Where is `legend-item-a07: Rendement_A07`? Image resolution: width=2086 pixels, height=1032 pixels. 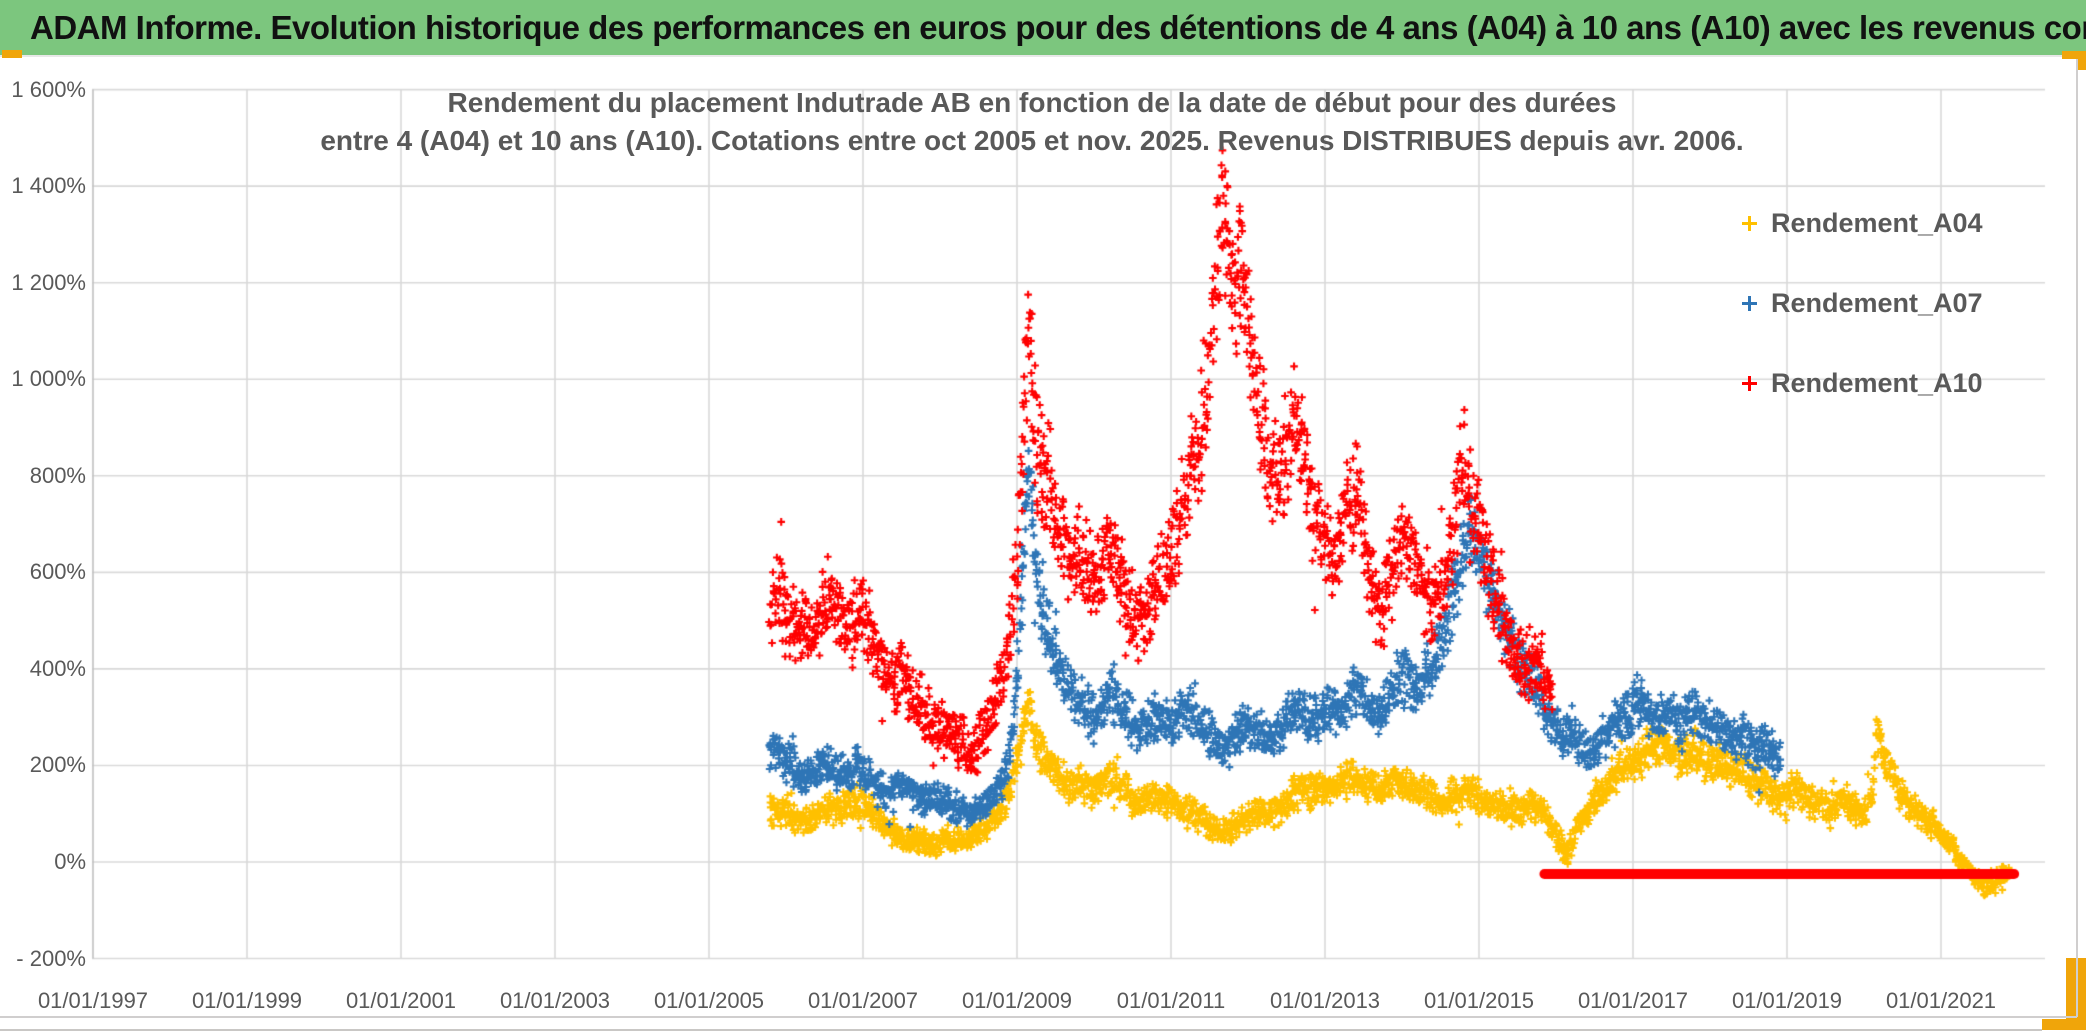 legend-item-a07: Rendement_A07 is located at coordinates (1862, 303).